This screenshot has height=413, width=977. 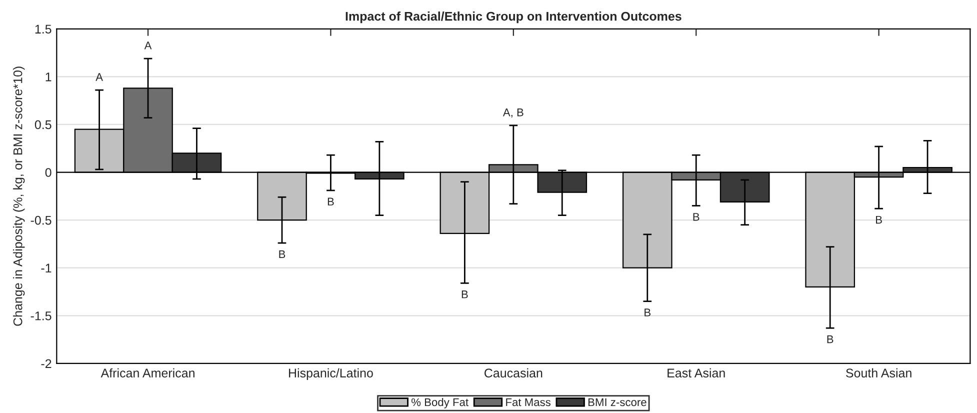 What do you see at coordinates (514, 18) in the screenshot?
I see `chart-title: Impact of Racial/Ethnic Group on Intervention Outcomes` at bounding box center [514, 18].